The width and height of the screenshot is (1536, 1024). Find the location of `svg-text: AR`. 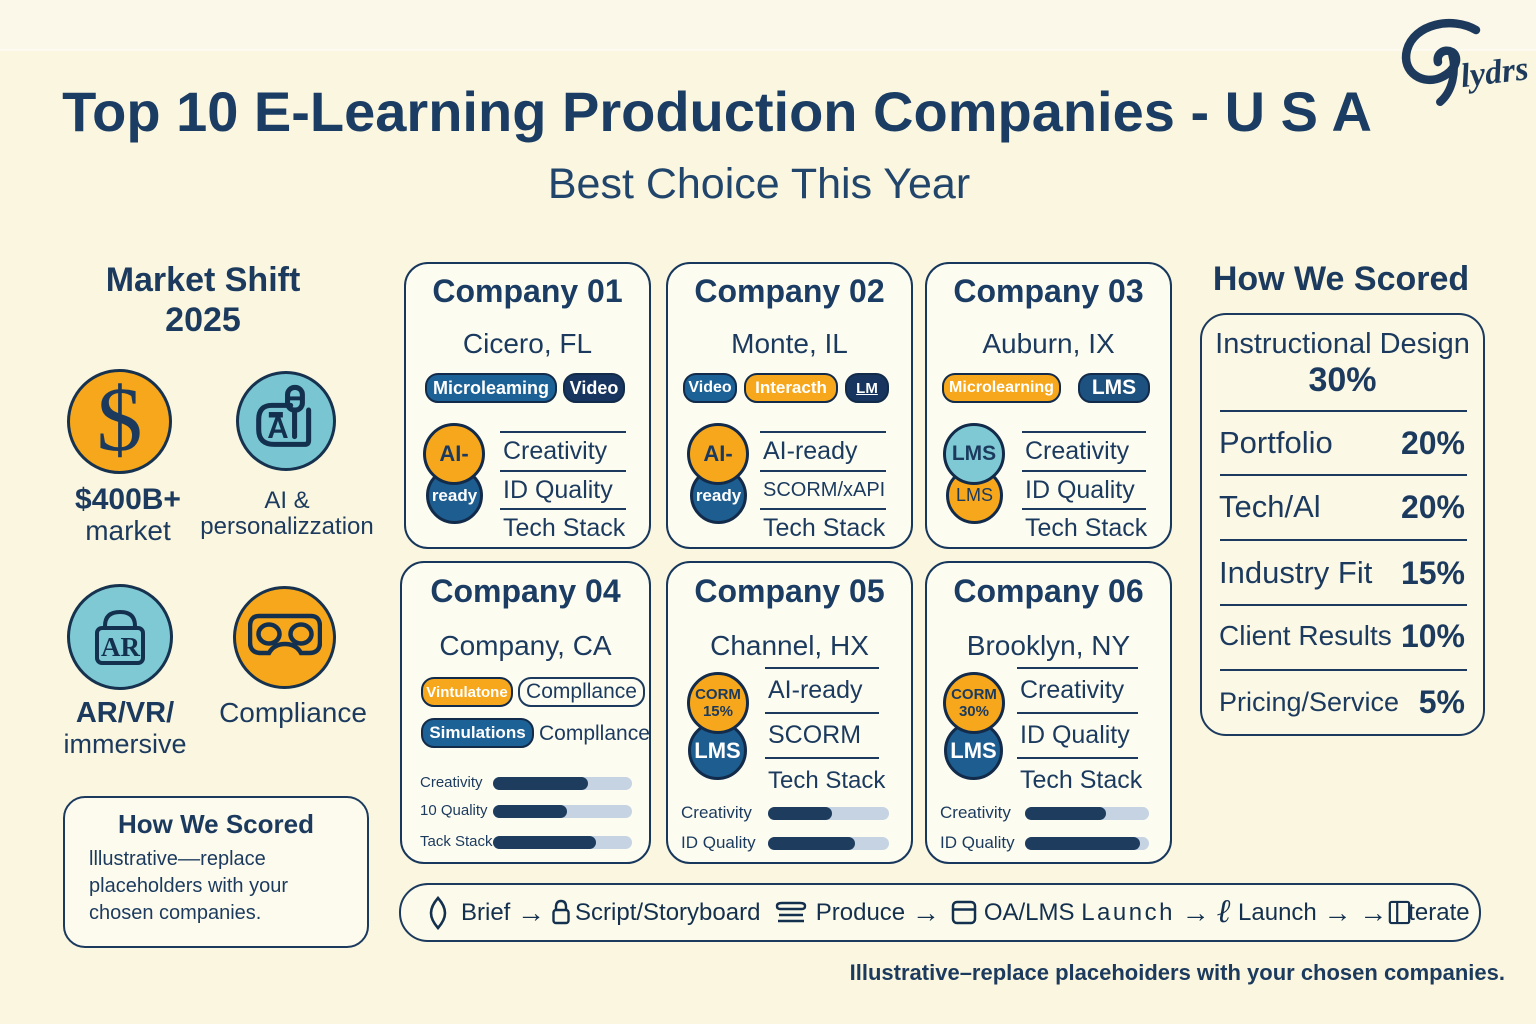

svg-text: AR is located at coordinates (120, 647).